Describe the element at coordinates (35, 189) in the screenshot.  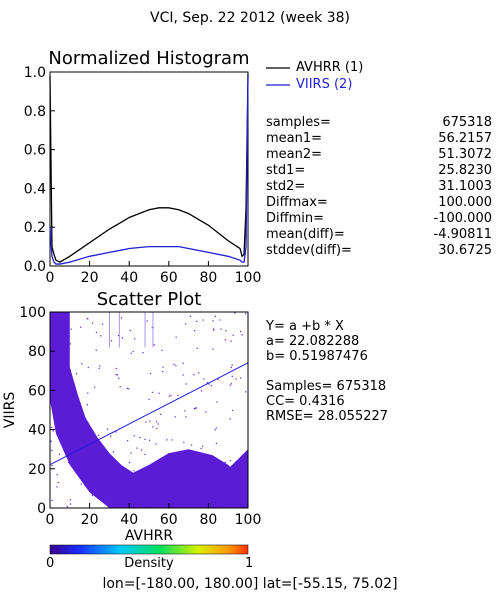
I see `hist-y-tick-label: 0.4` at that location.